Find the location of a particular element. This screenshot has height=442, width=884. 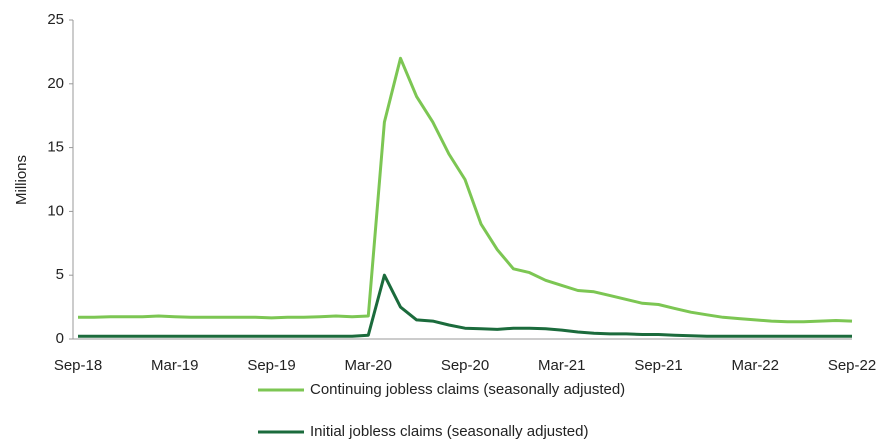

x-tick-label: Mar-22 is located at coordinates (755, 365).